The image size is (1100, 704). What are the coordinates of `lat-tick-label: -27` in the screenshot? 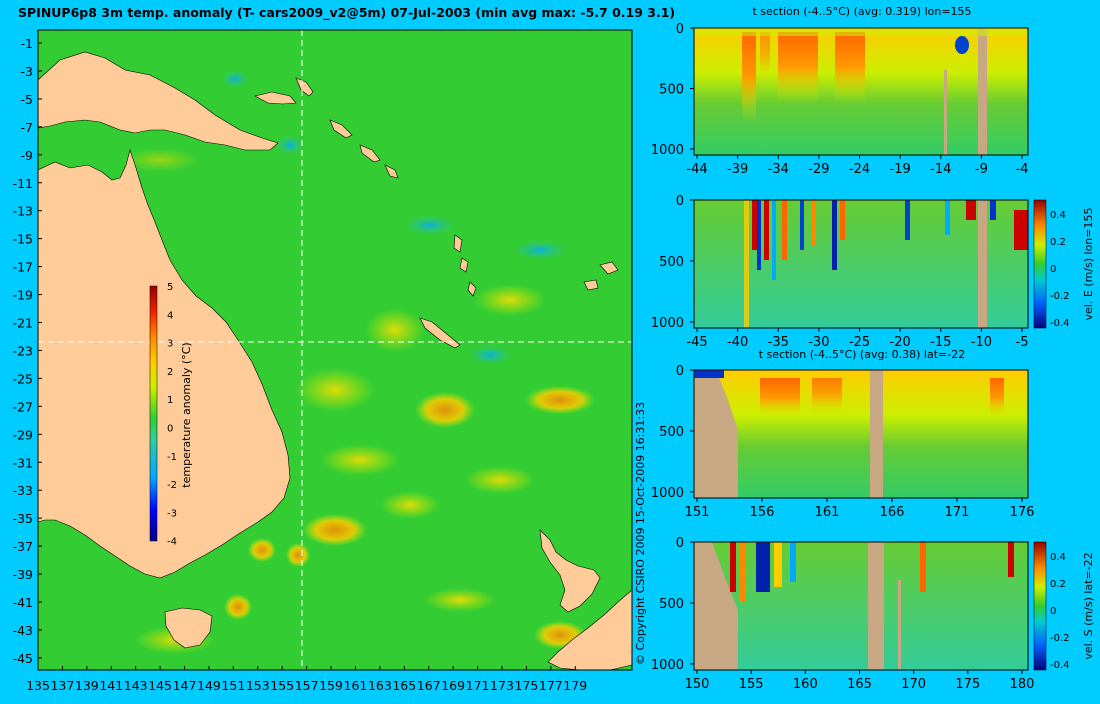 It's located at (23, 406).